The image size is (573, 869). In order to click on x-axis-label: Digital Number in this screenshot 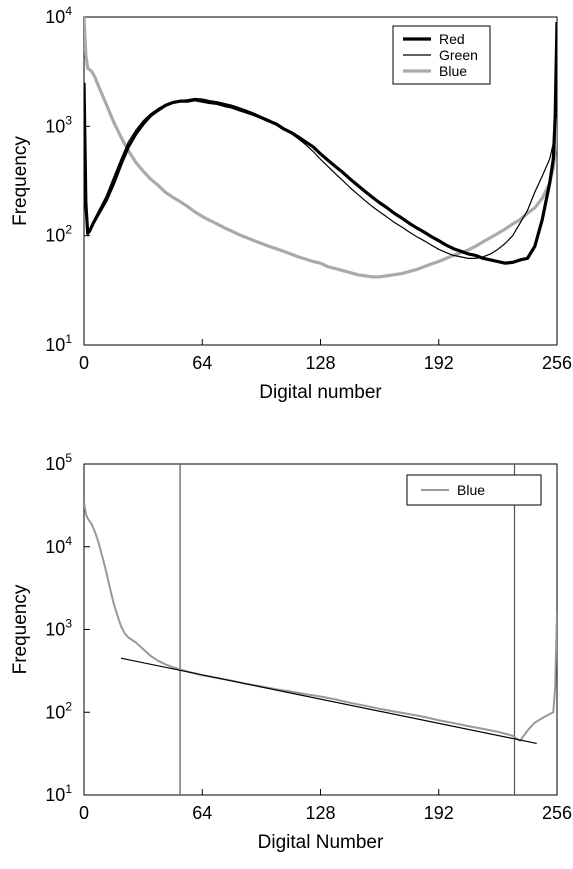, I will do `click(321, 842)`.